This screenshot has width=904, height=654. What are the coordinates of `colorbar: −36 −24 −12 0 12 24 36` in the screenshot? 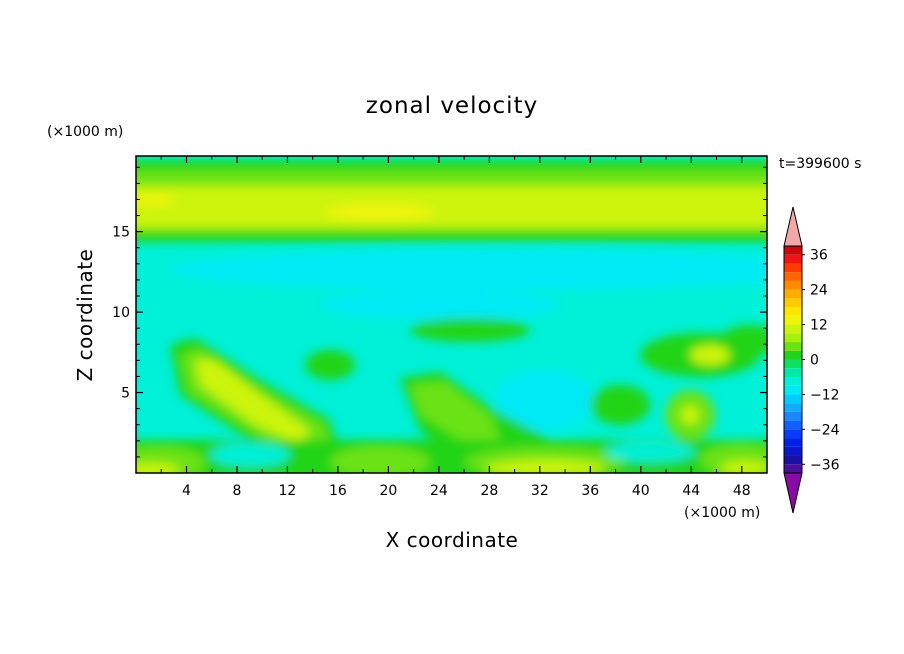 It's located at (811, 360).